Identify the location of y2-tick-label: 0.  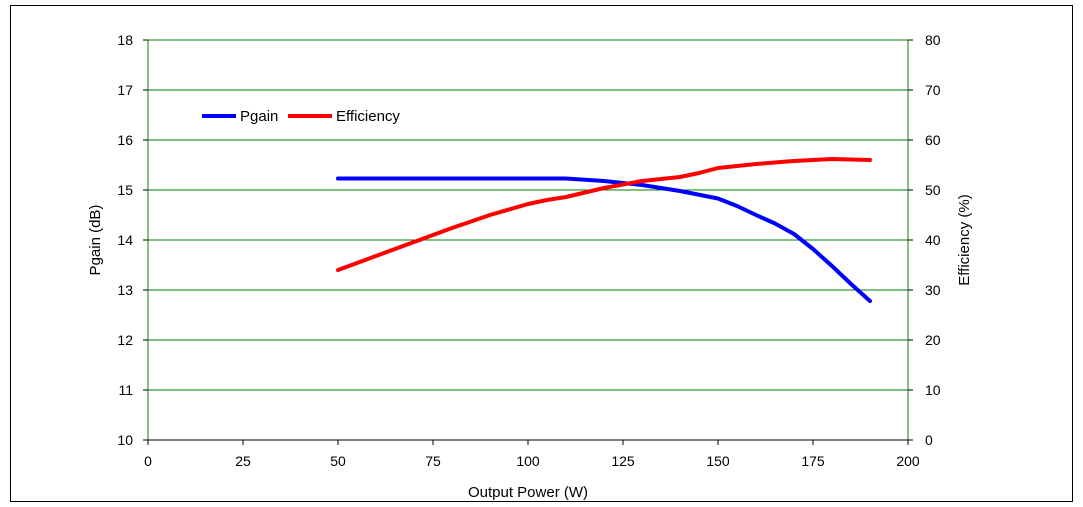
(929, 440).